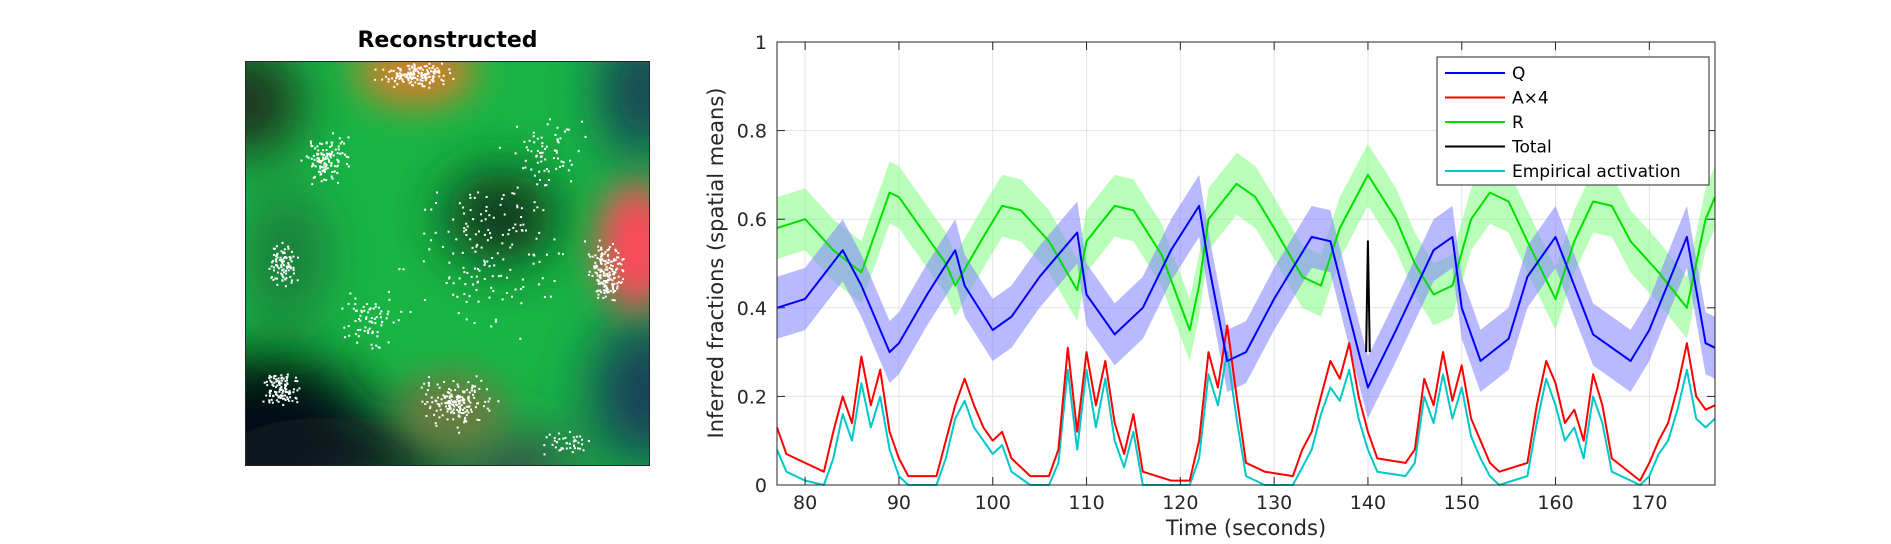 This screenshot has width=1891, height=544. I want to click on legend-label: Q, so click(1518, 74).